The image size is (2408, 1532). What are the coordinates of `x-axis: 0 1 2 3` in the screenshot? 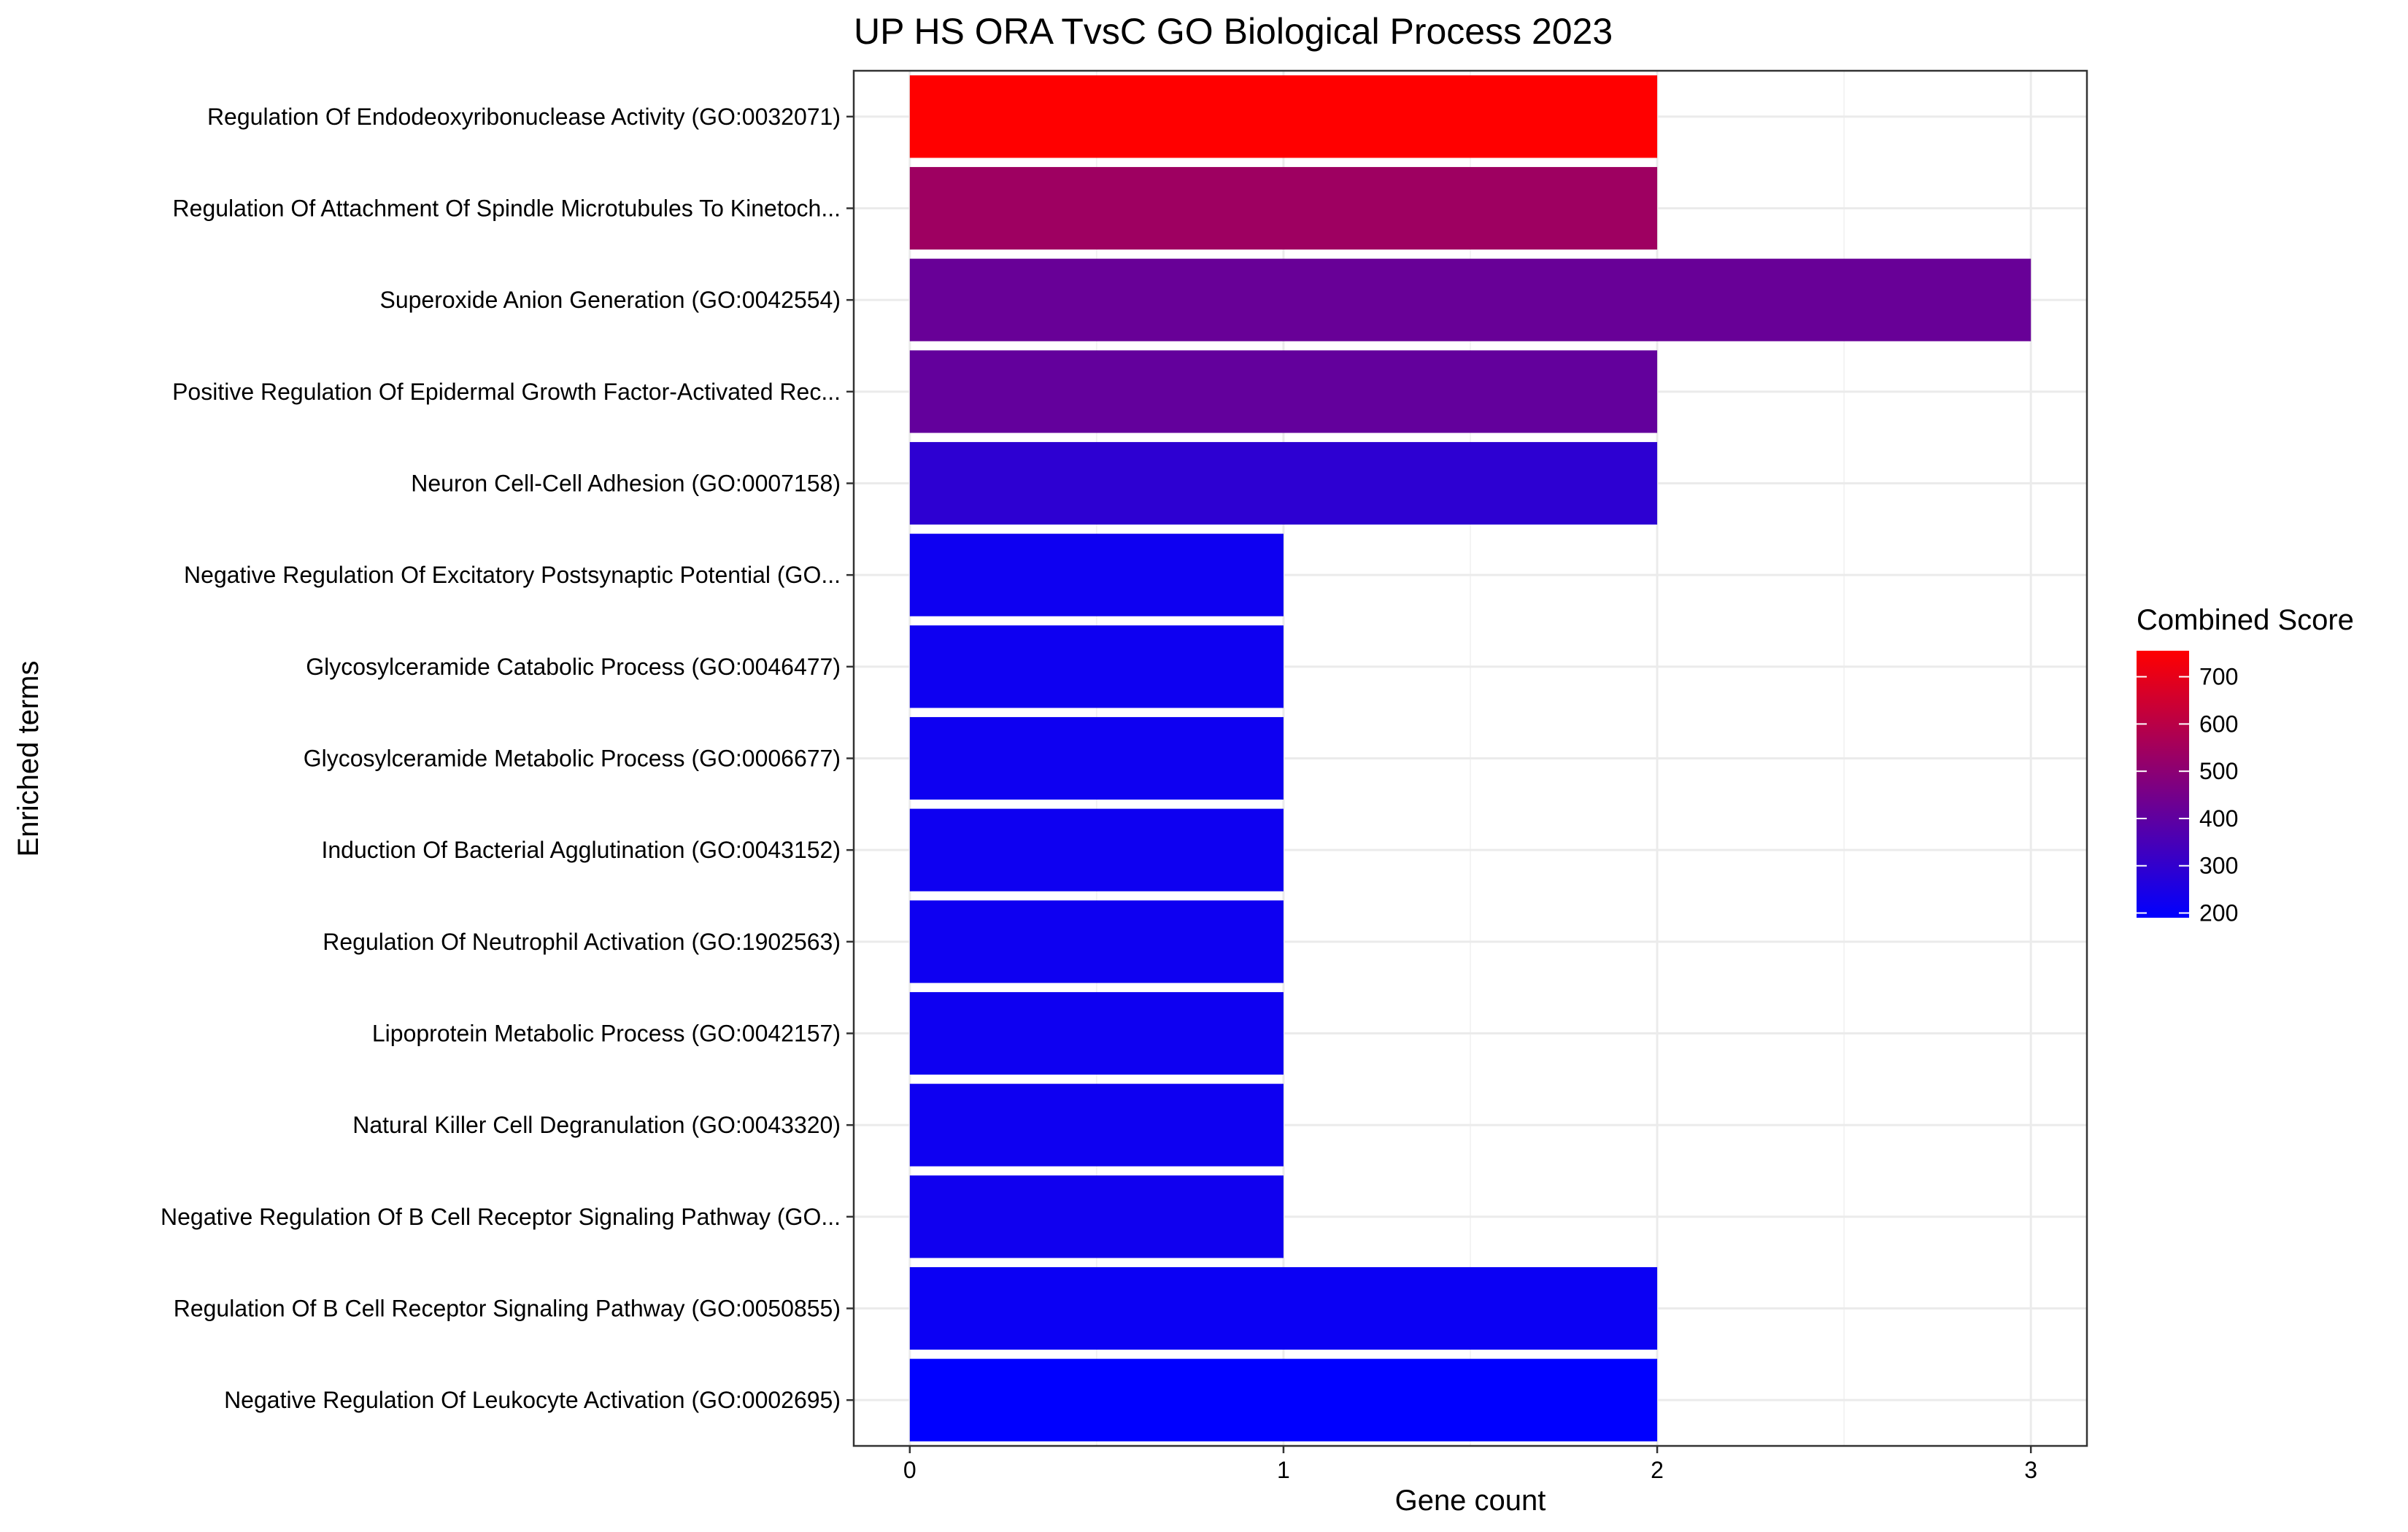 It's located at (1470, 1465).